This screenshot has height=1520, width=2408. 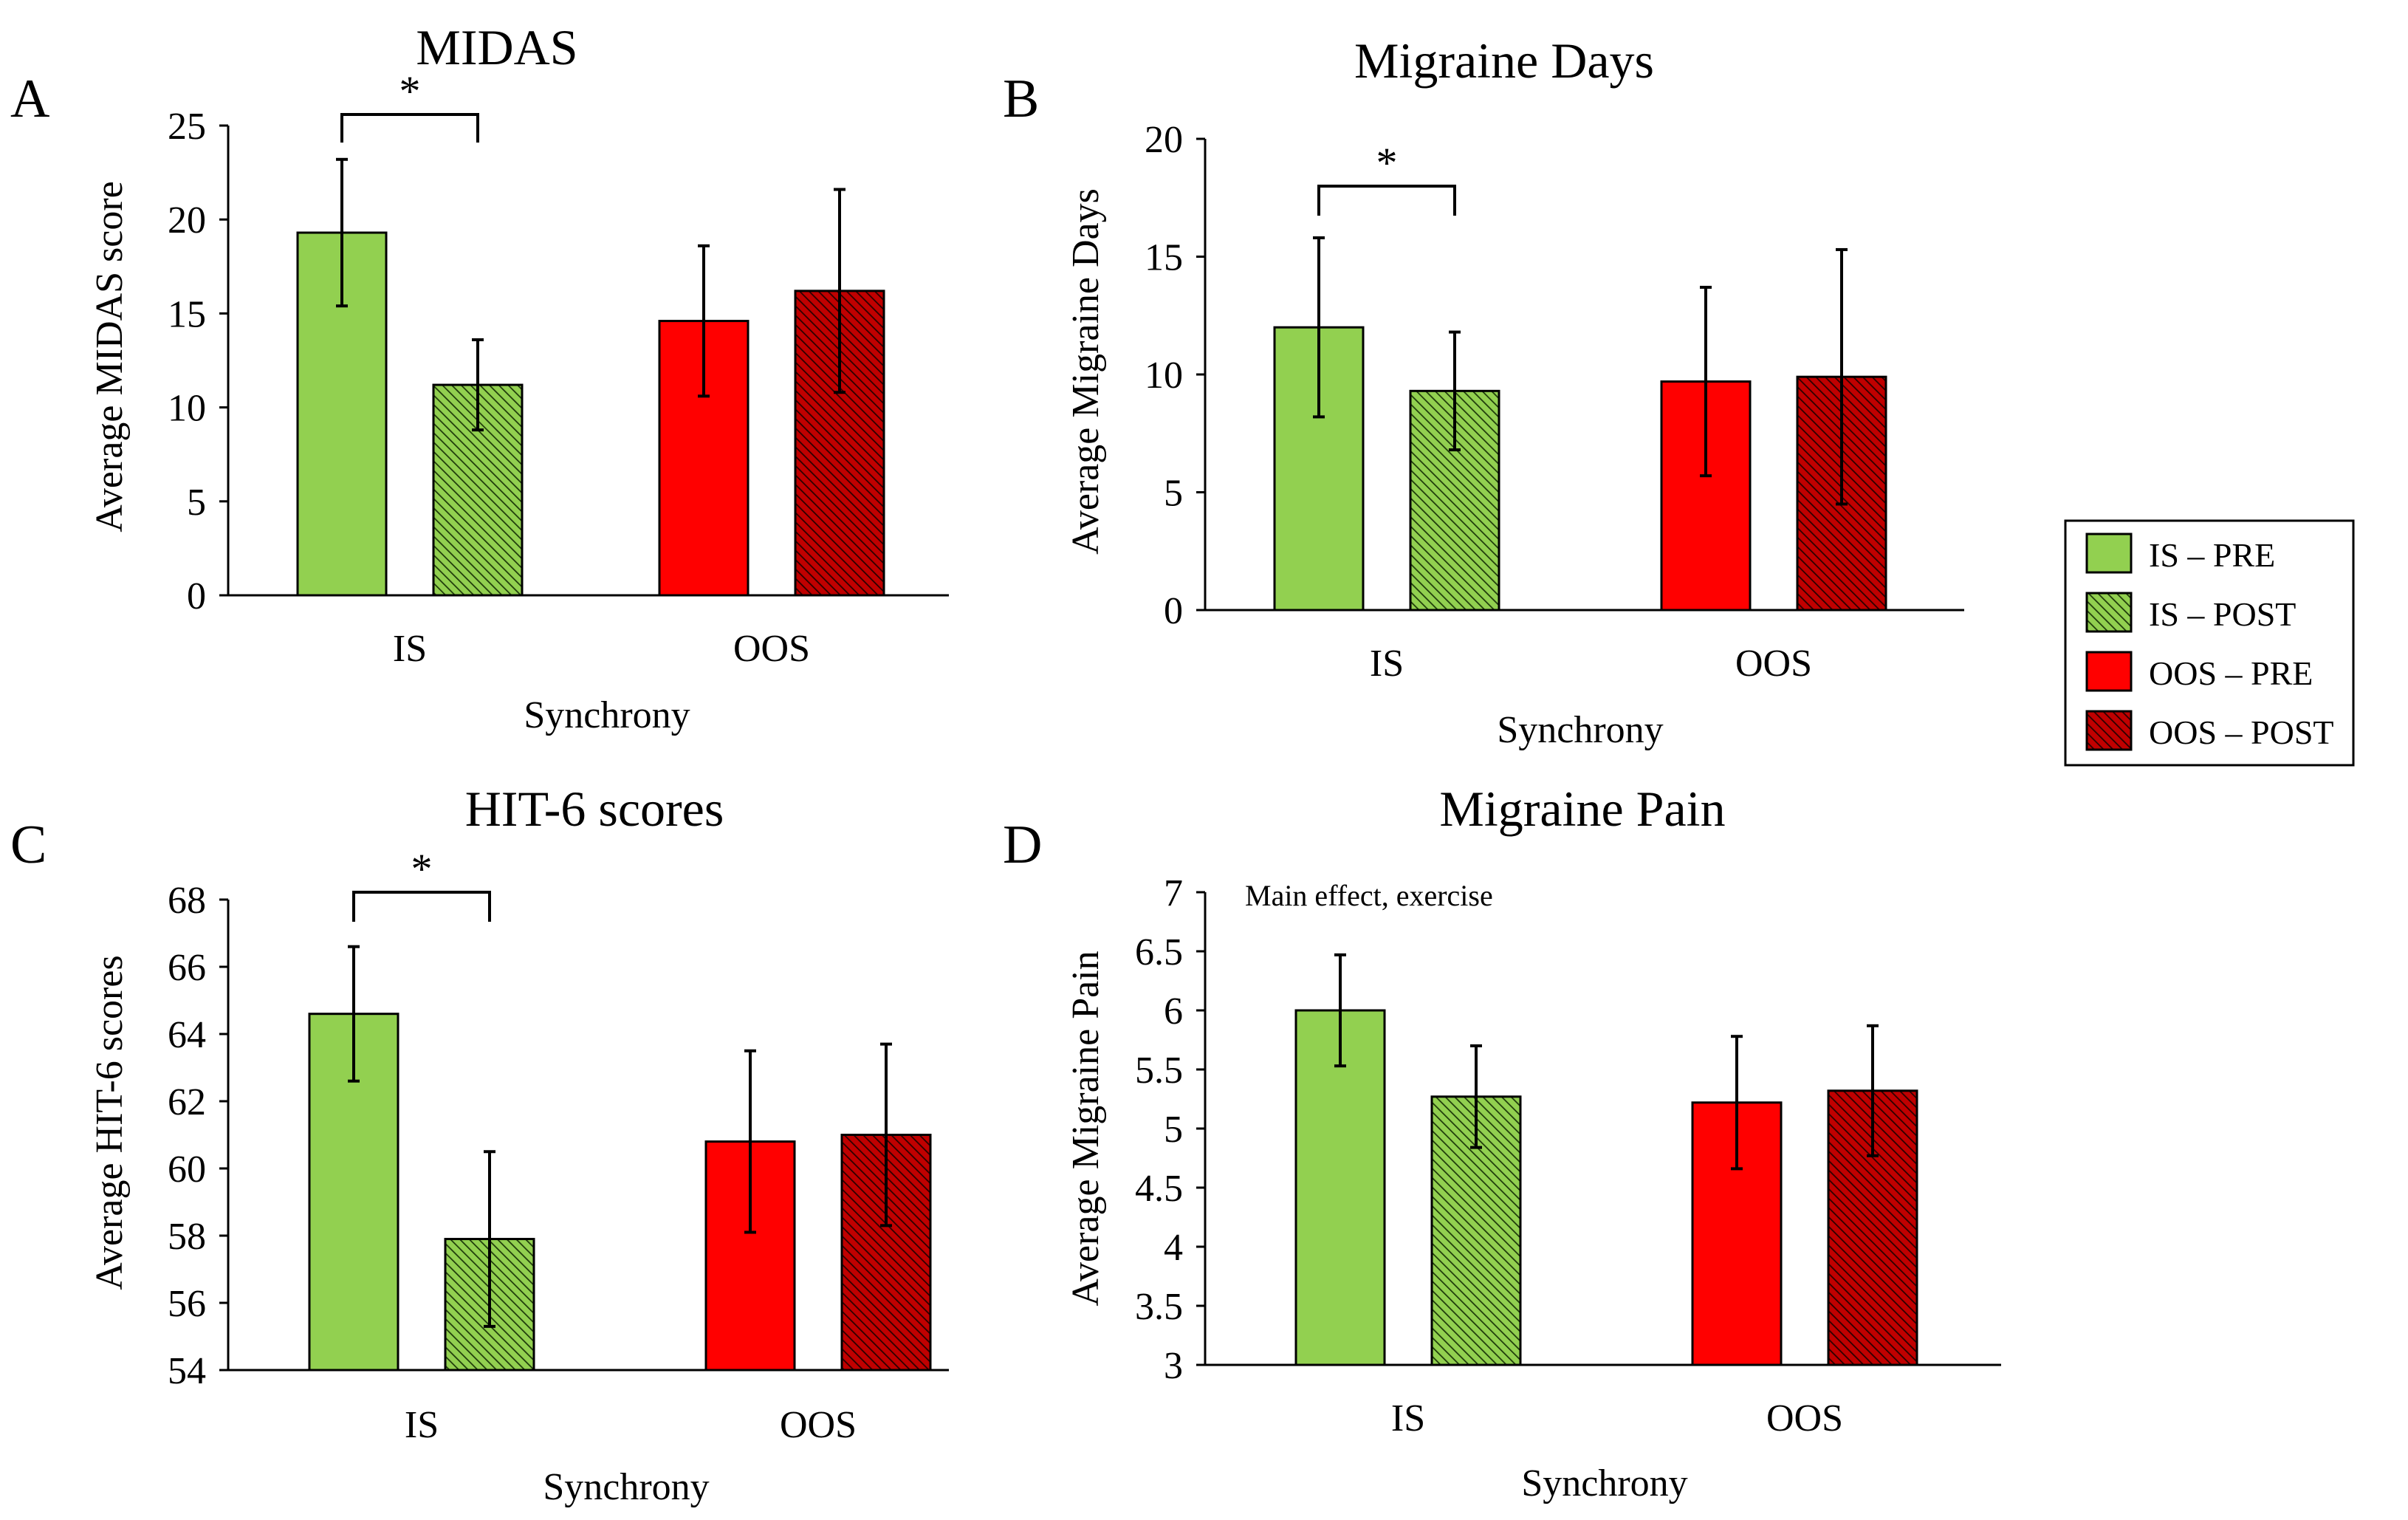 I want to click on legend-swatch-is-pre, so click(x=2109, y=553).